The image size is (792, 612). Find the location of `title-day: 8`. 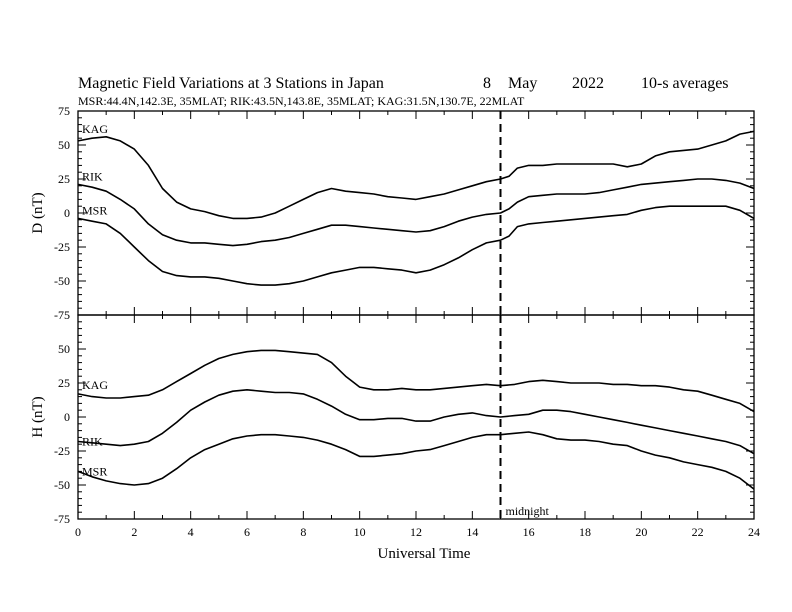

title-day: 8 is located at coordinates (487, 83).